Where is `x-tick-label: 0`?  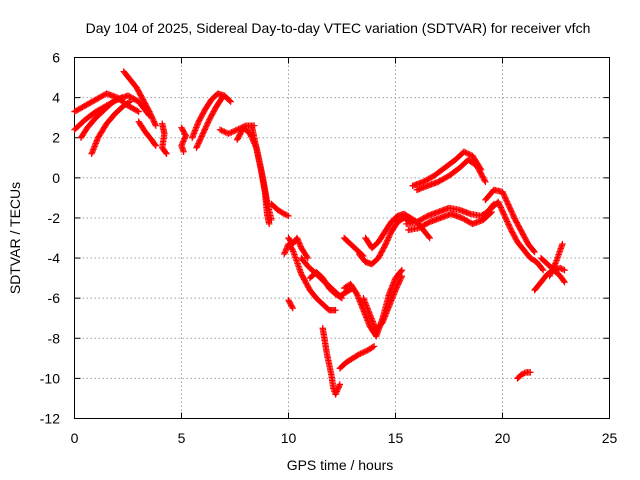
x-tick-label: 0 is located at coordinates (75, 438).